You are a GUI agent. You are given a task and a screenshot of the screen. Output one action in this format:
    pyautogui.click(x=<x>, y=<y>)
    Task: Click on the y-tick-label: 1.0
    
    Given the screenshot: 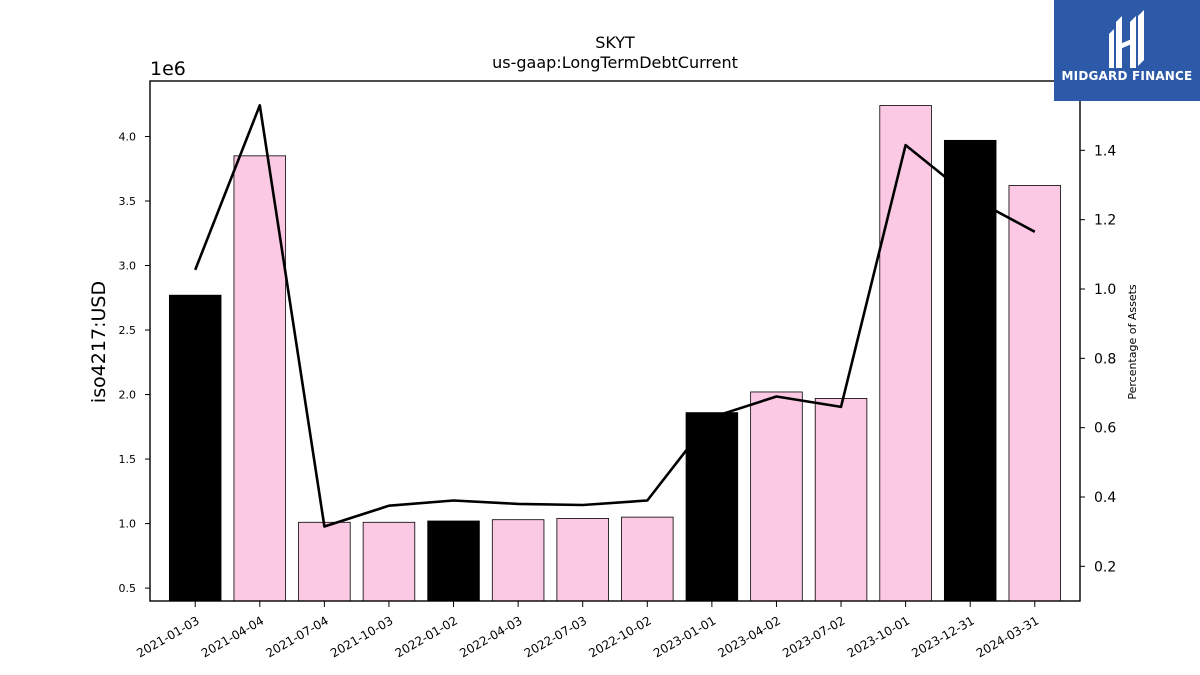 What is the action you would take?
    pyautogui.click(x=128, y=524)
    